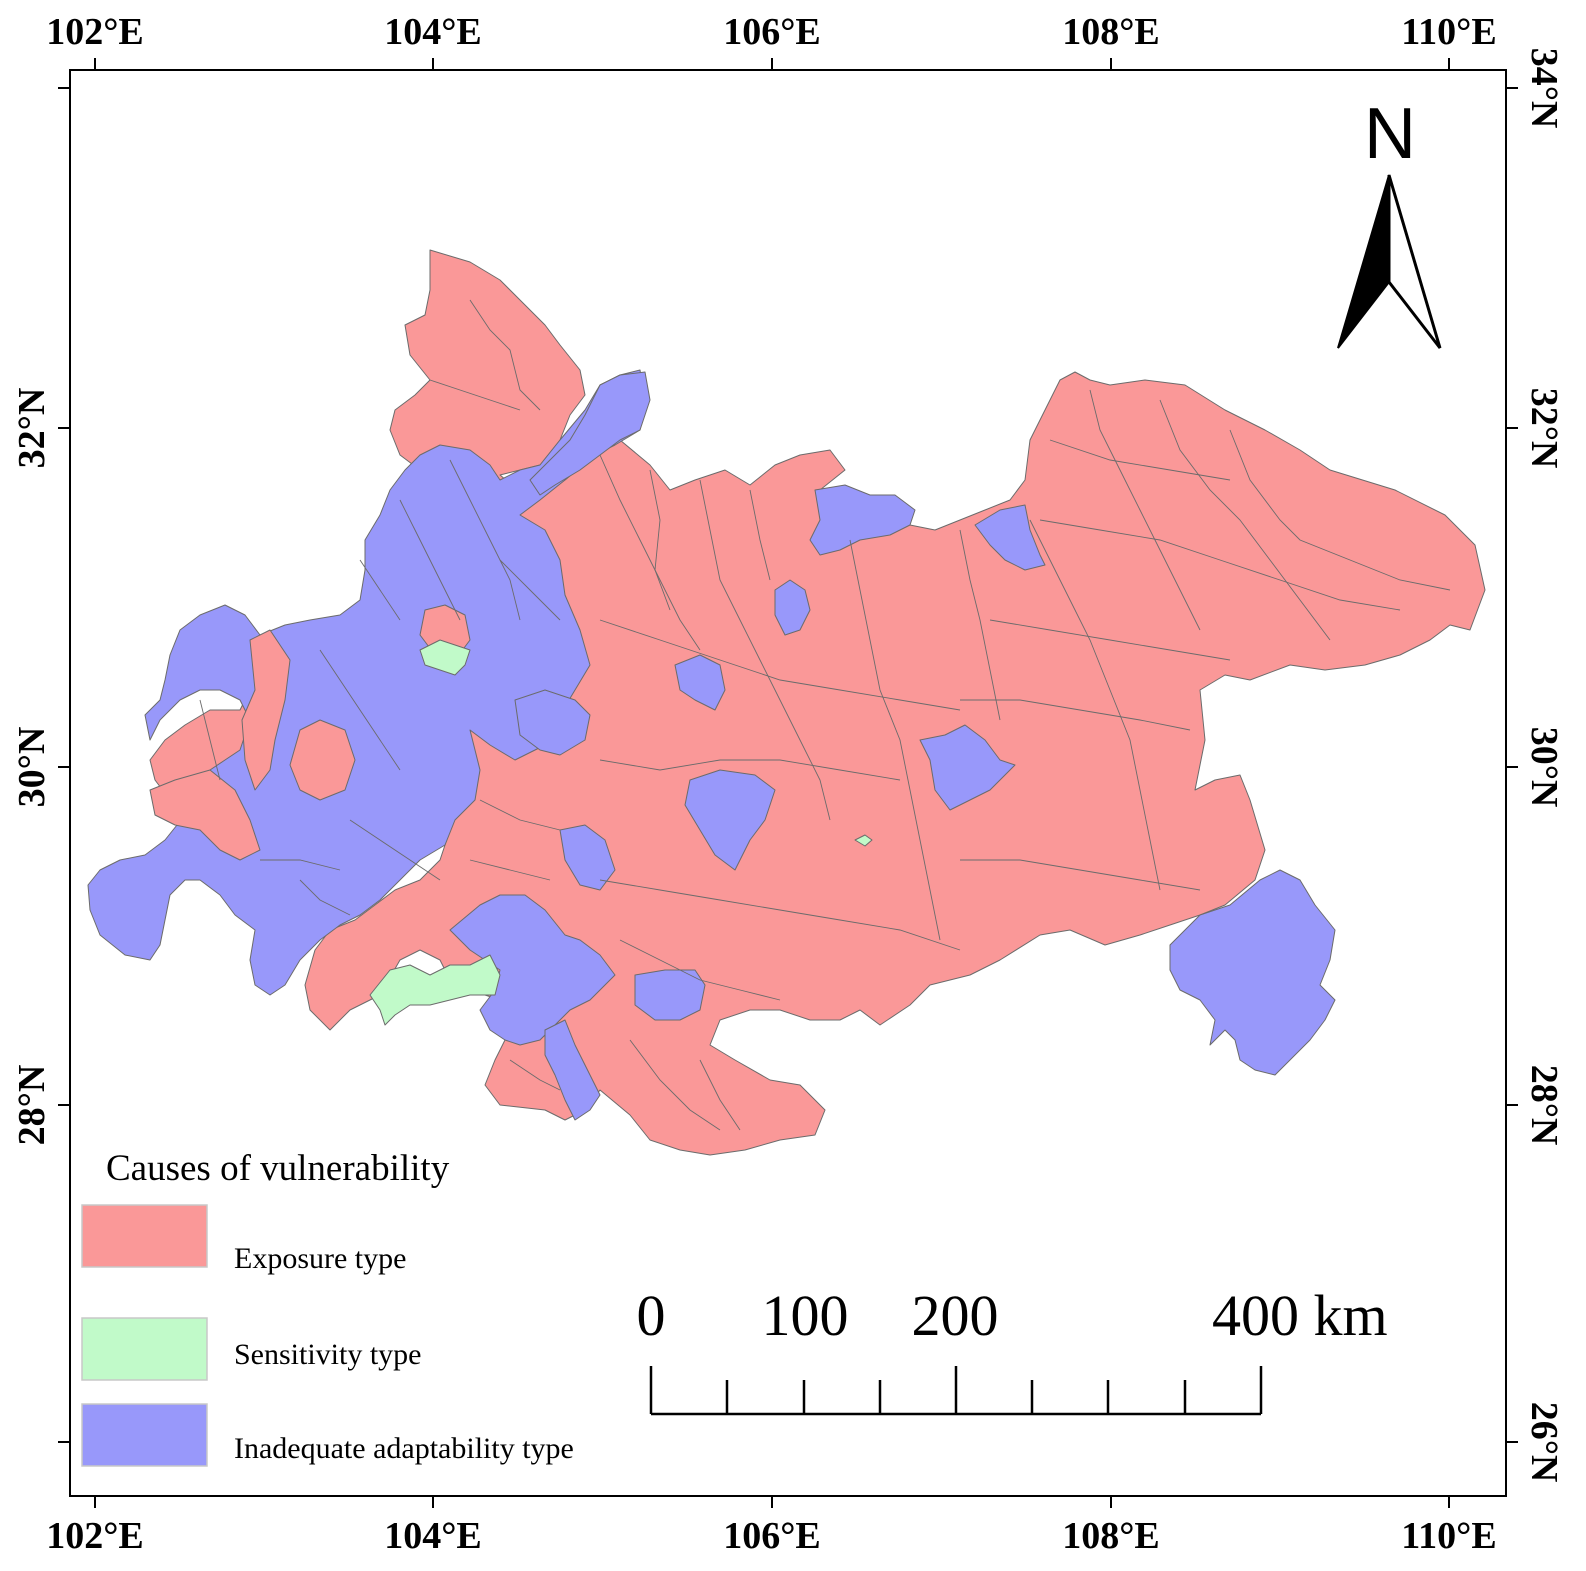  Describe the element at coordinates (1544, 1442) in the screenshot. I see `y-tick-right-26: 26°N` at that location.